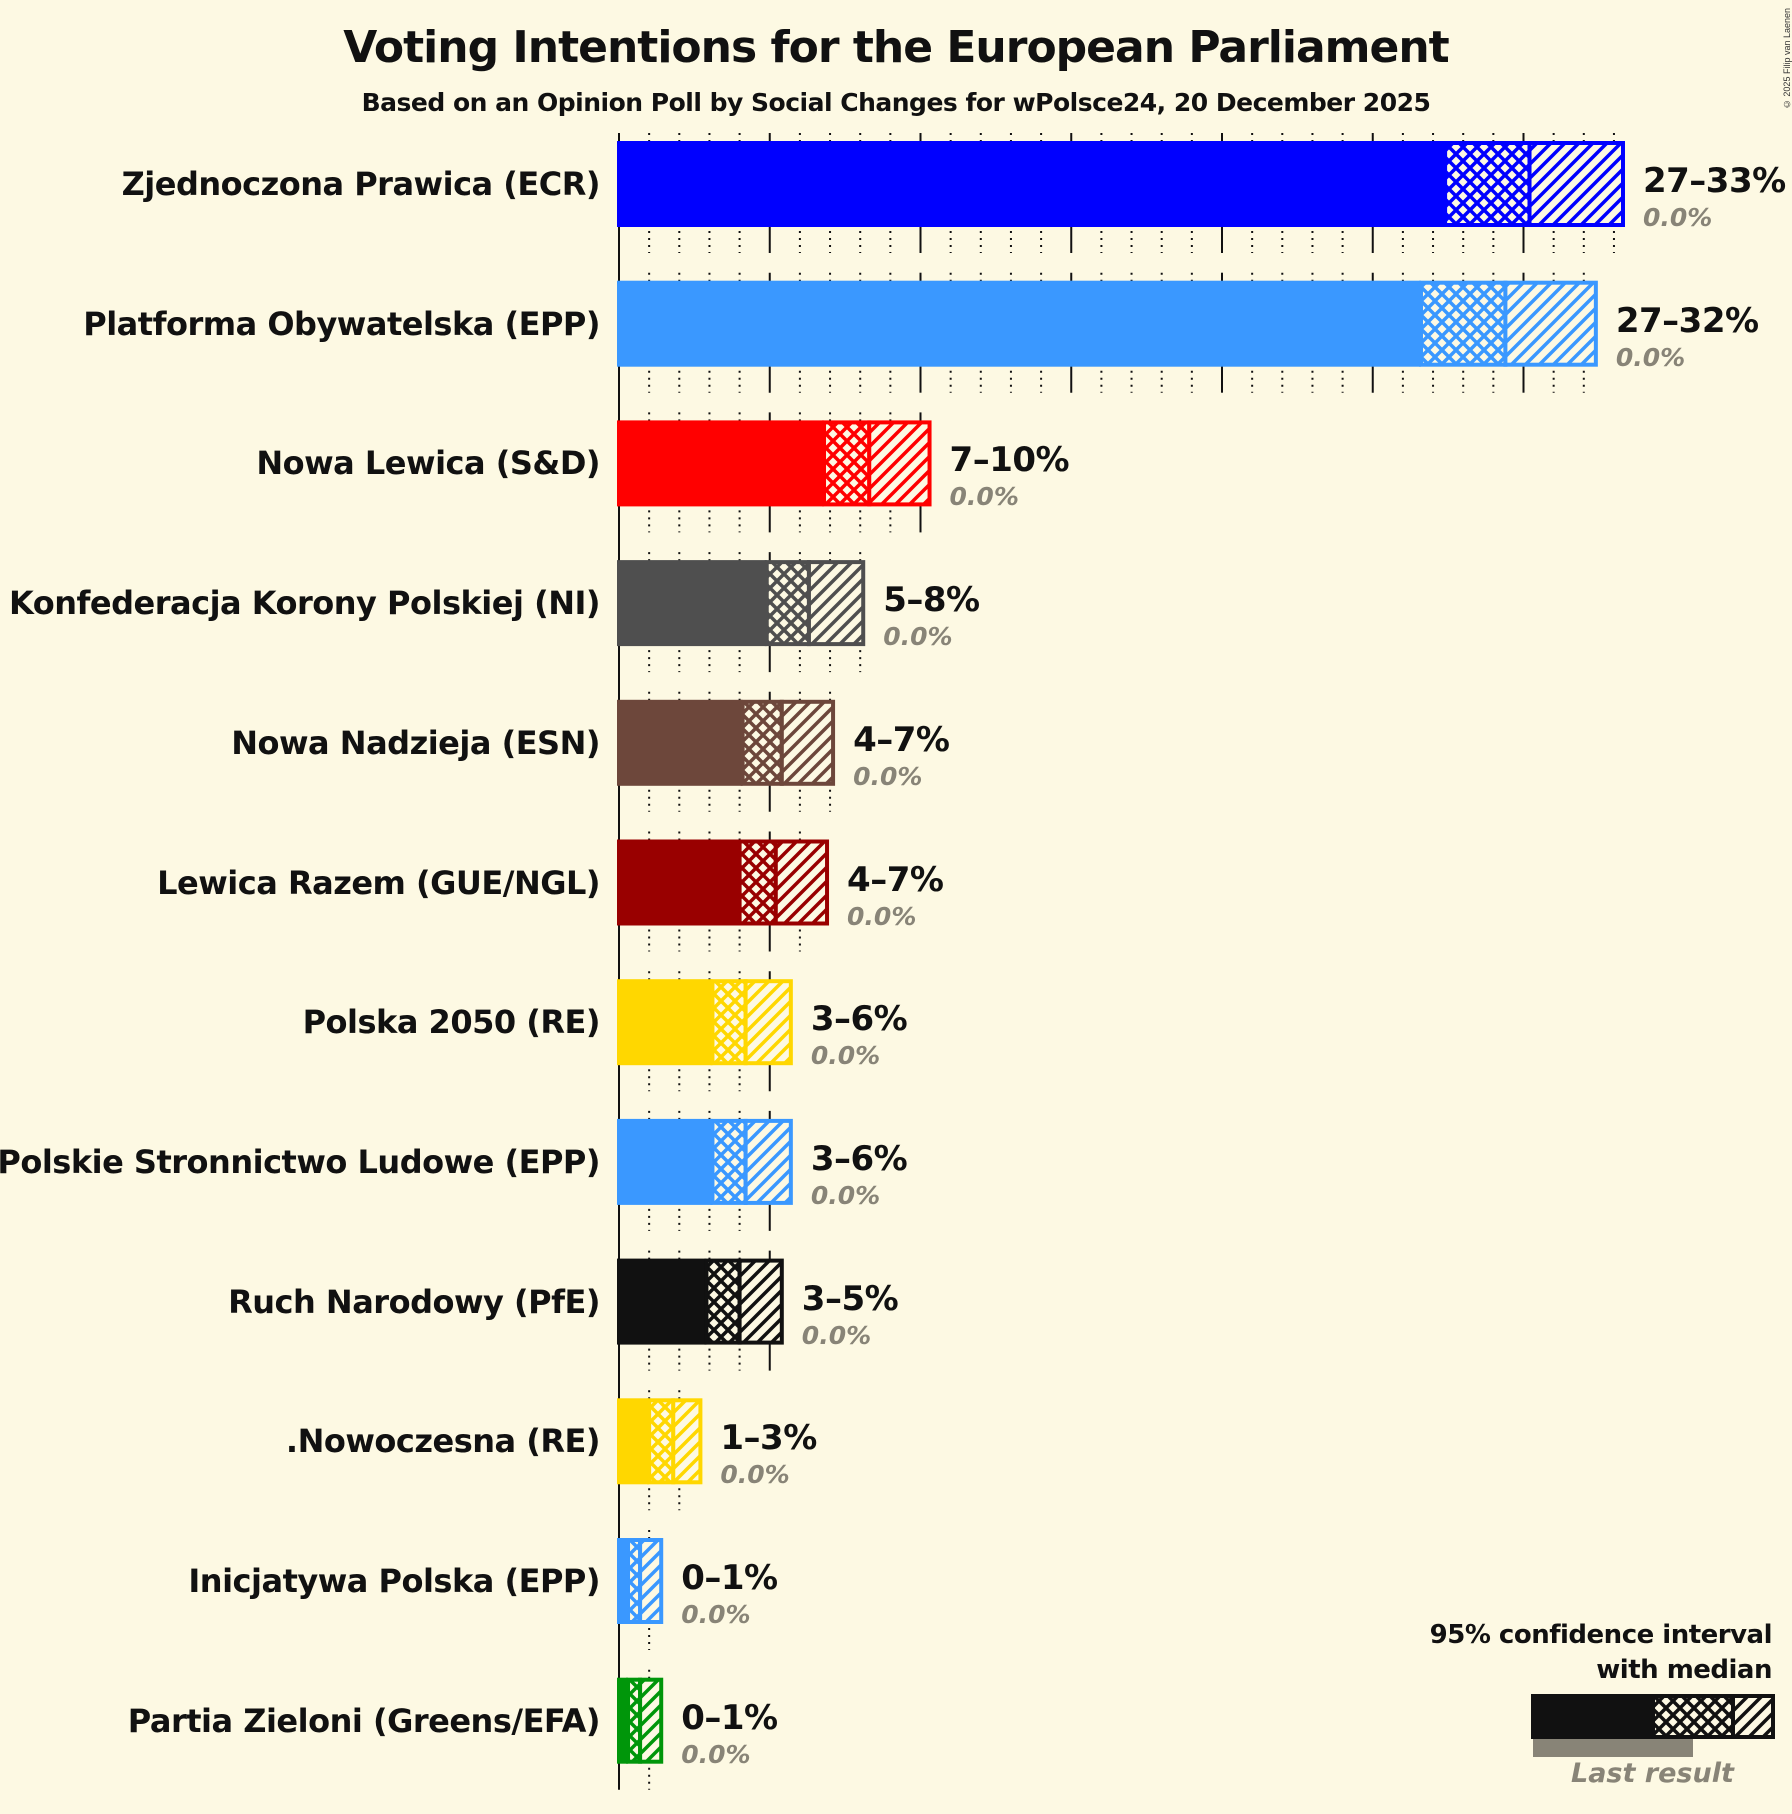  Describe the element at coordinates (378, 882) in the screenshot. I see `party-label: Lewica Razem (GUE/NGL)` at that location.